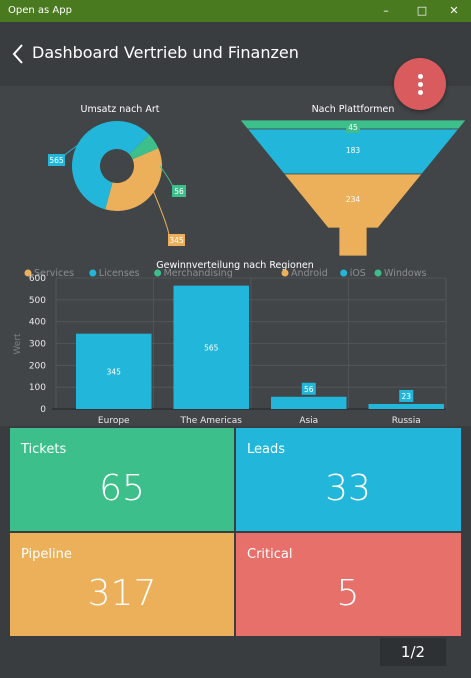  I want to click on donut-data-label: 56, so click(179, 191).